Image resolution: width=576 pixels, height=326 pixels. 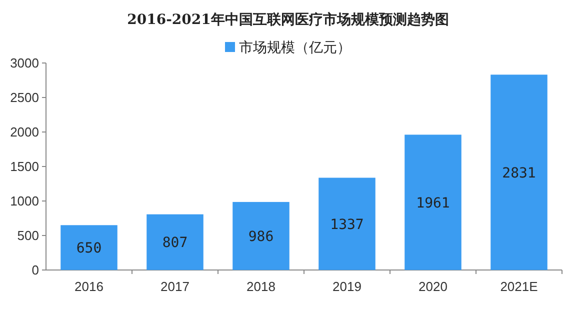 What do you see at coordinates (35, 270) in the screenshot?
I see `y-tick-label: 0` at bounding box center [35, 270].